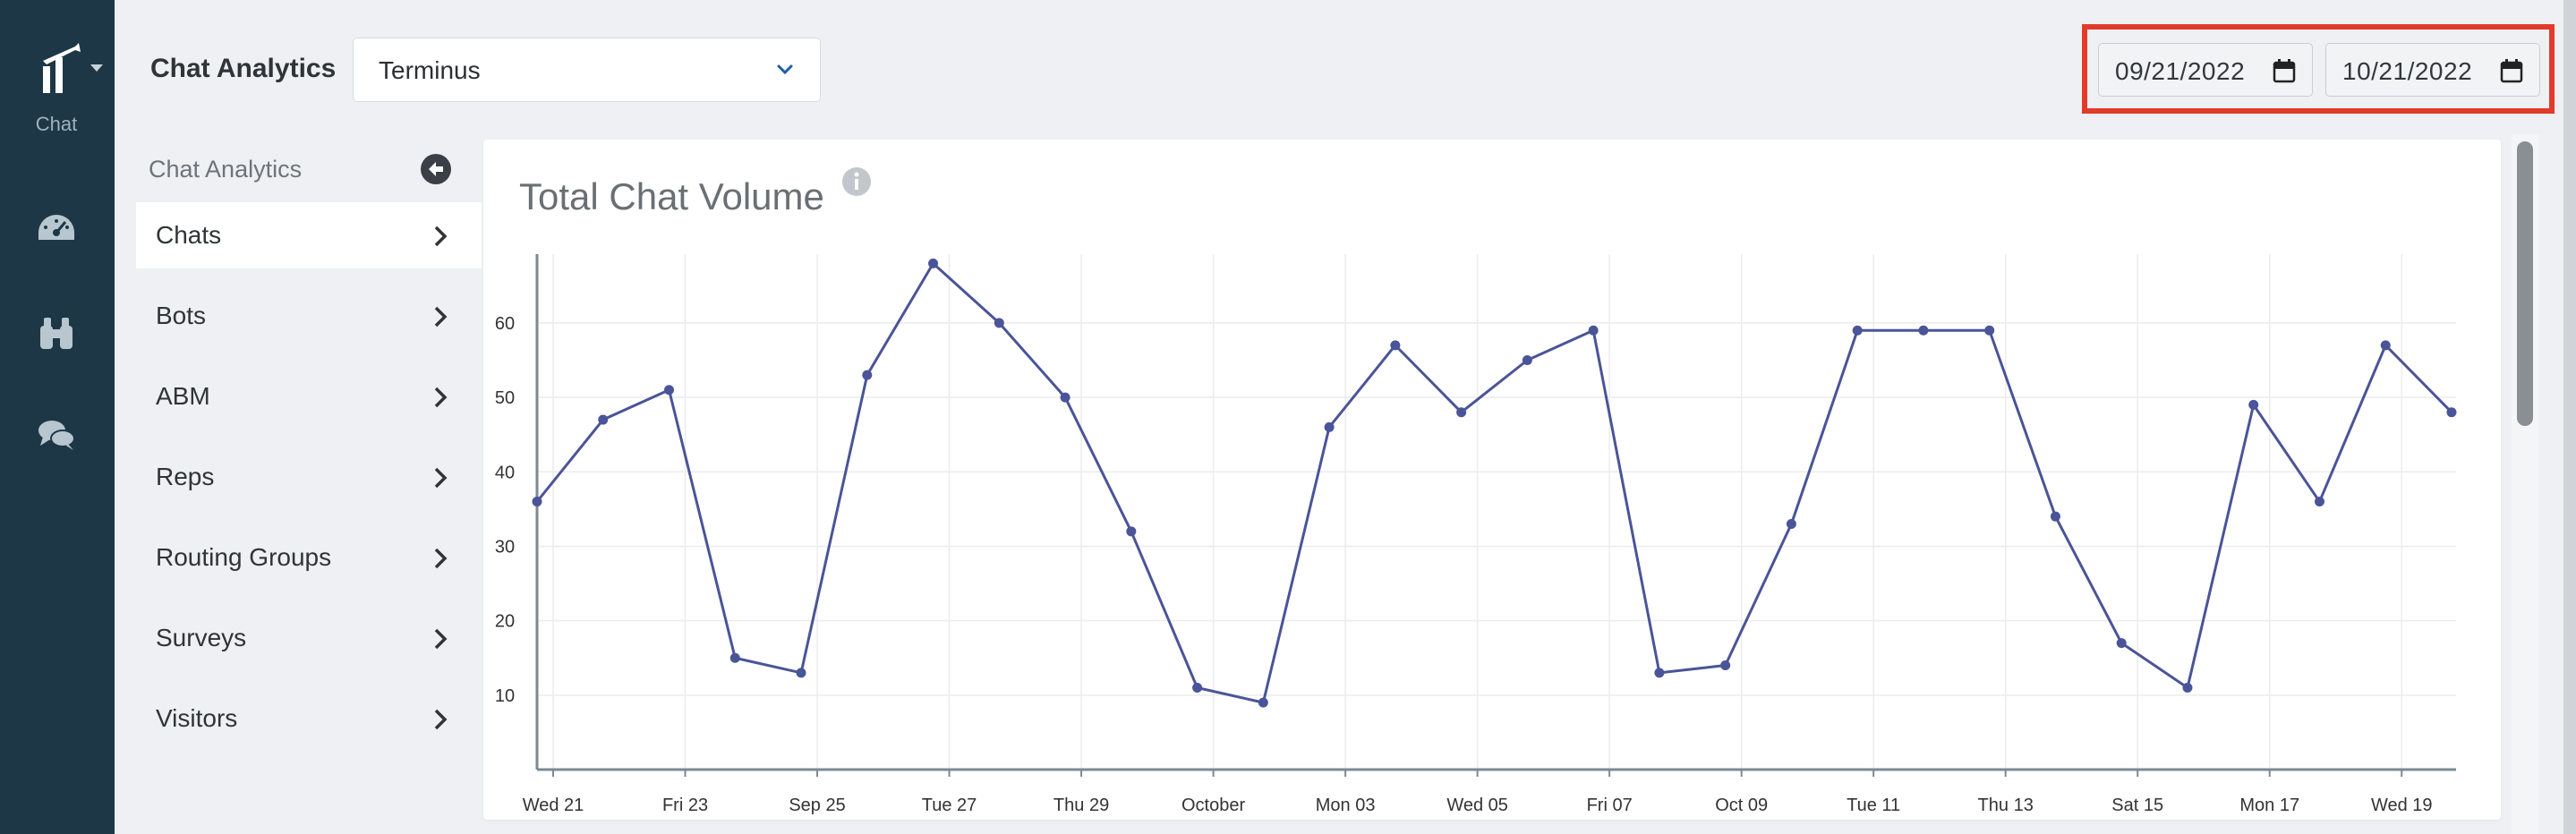 The width and height of the screenshot is (2576, 834). I want to click on sub-nav-item-surveys: Surveys, so click(309, 638).